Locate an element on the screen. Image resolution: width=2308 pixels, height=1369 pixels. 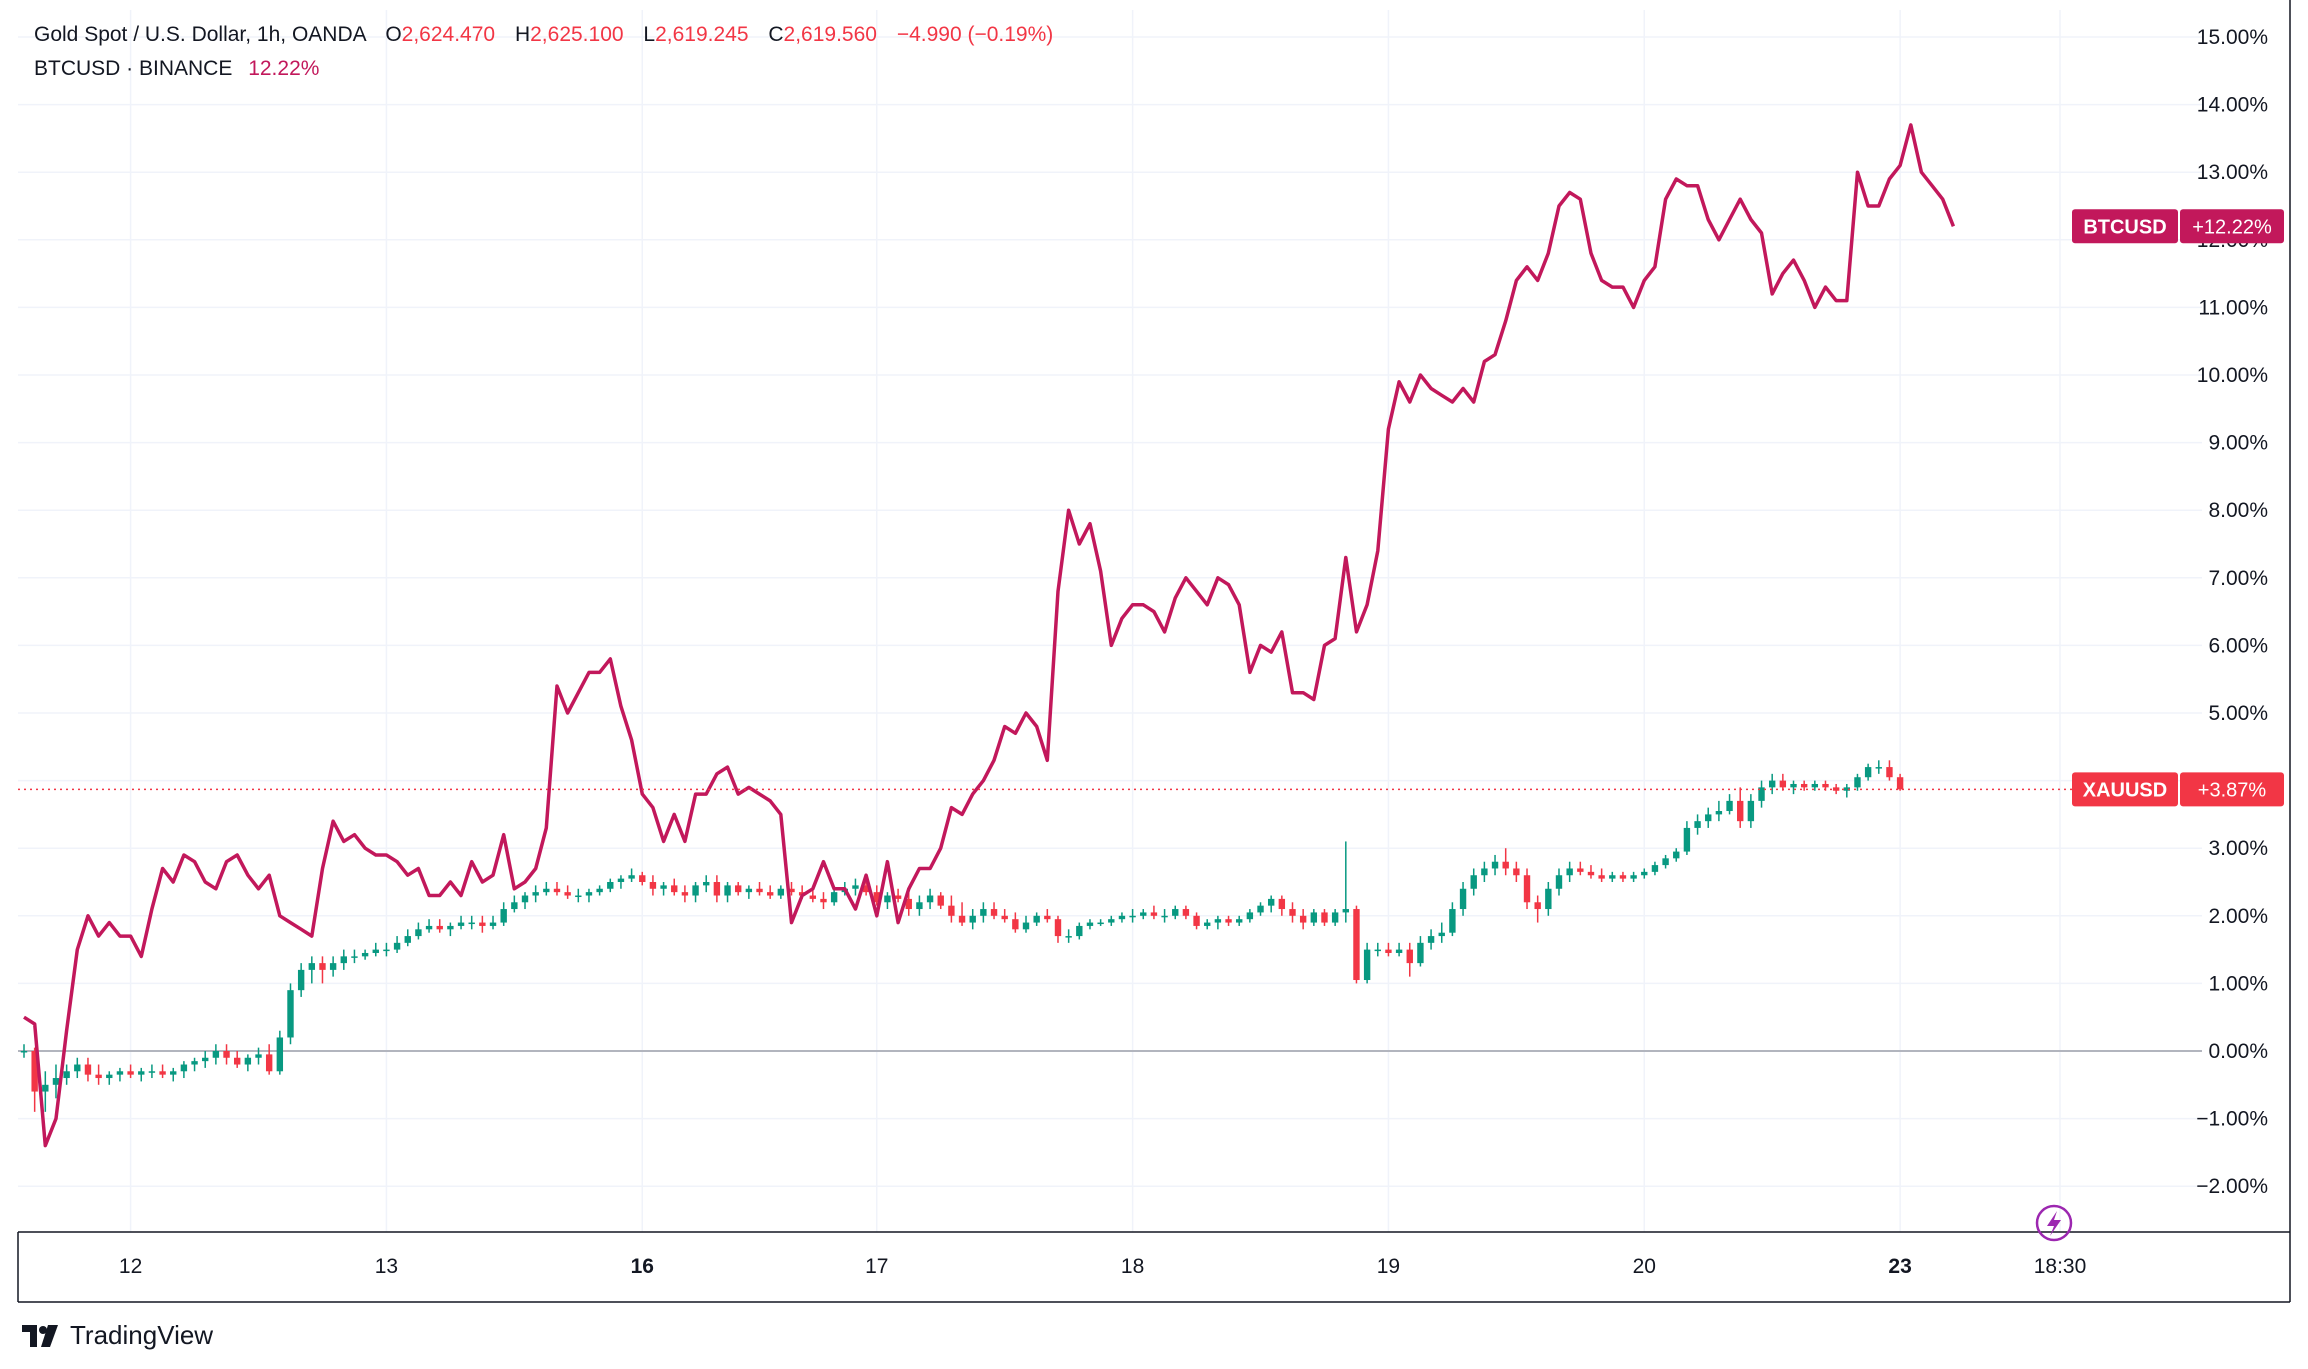
btc-legend-value: 12.22% is located at coordinates (284, 68).